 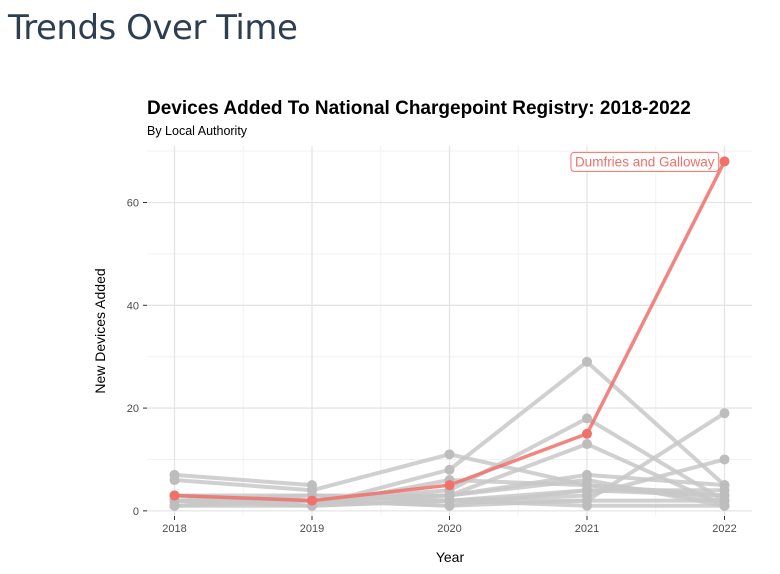 What do you see at coordinates (449, 529) in the screenshot?
I see `x-tick-label: 2020` at bounding box center [449, 529].